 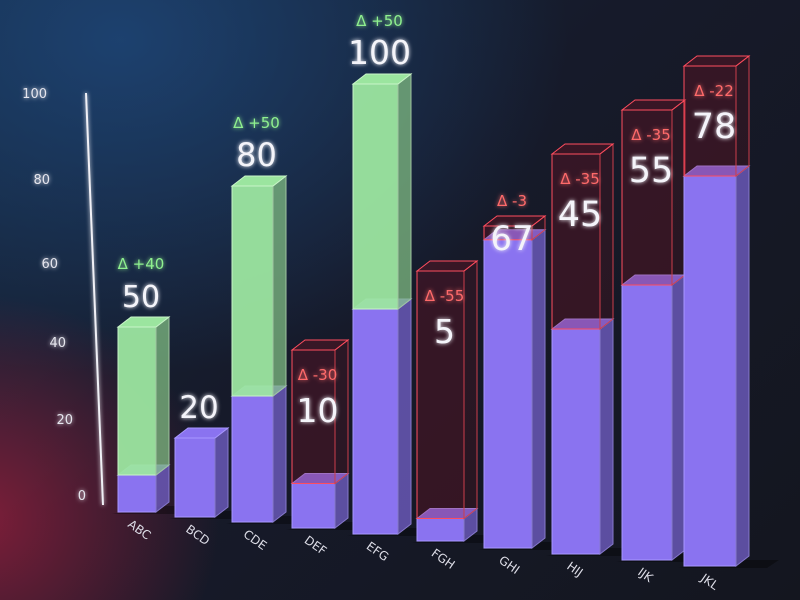 I want to click on y-tick-label: 100, so click(x=34, y=94).